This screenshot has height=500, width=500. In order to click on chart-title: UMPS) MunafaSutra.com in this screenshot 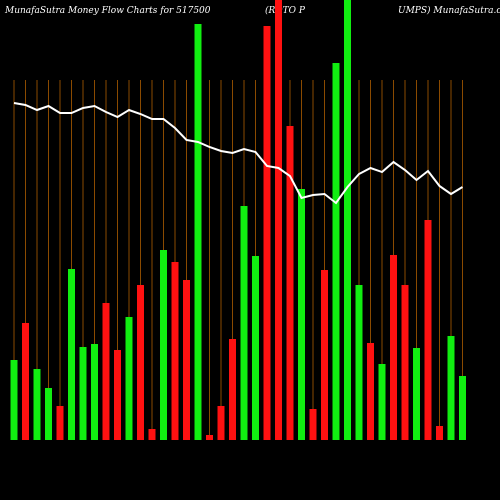, I will do `click(449, 10)`.